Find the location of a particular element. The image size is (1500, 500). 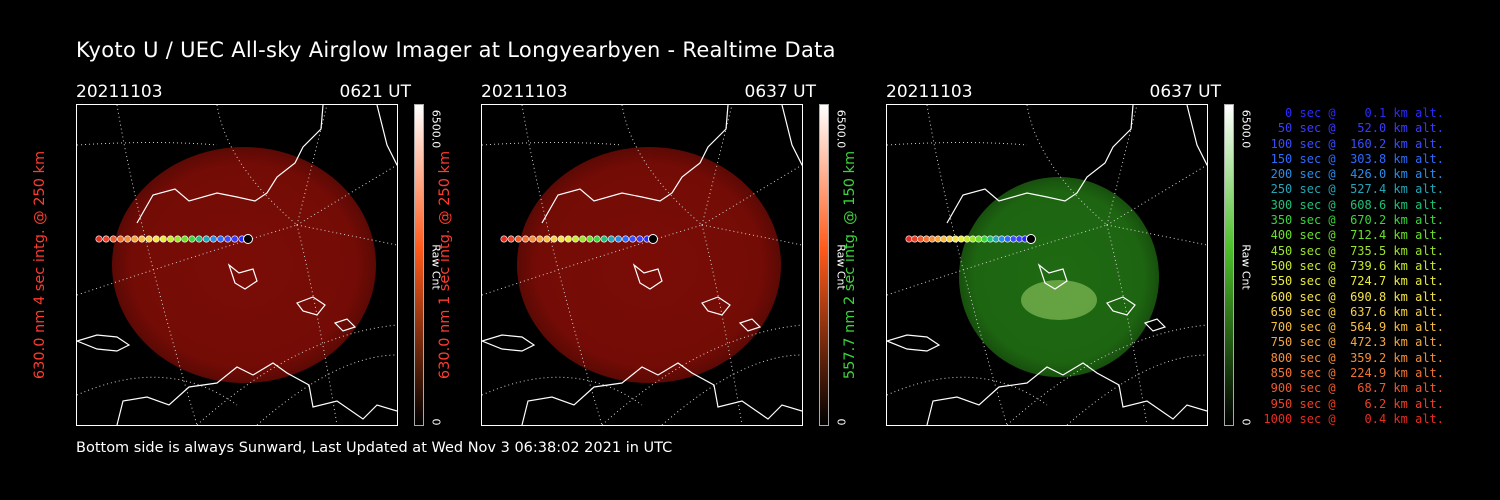

panel-ylabel: 630.0 nm 4 sec intg. @ 250 km is located at coordinates (40, 265).